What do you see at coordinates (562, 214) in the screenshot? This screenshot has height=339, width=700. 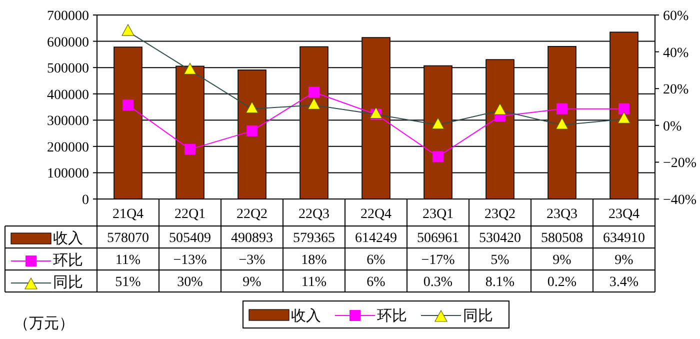 I see `x-tick-label: 23Q3` at bounding box center [562, 214].